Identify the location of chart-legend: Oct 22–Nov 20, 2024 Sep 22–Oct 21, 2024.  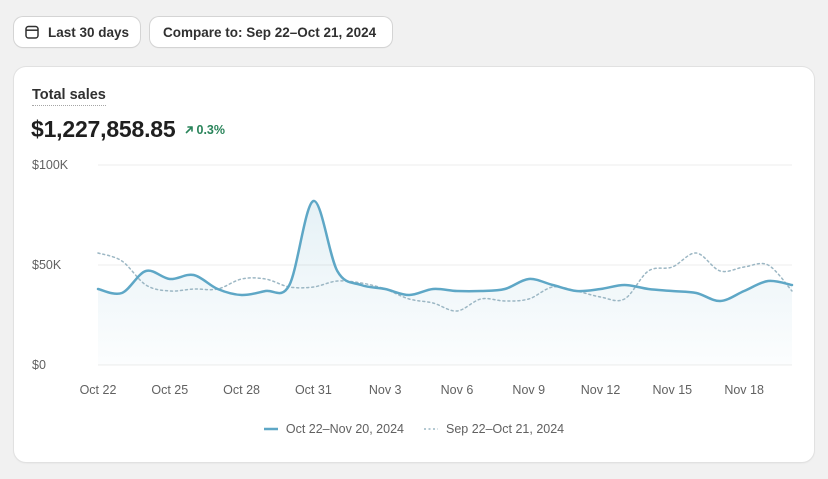
(414, 429).